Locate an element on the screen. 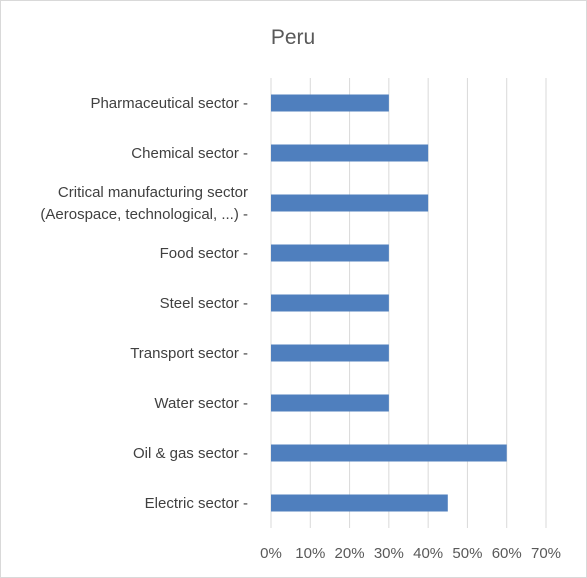 The height and width of the screenshot is (578, 587). category-label: Chemical sector - is located at coordinates (189, 153).